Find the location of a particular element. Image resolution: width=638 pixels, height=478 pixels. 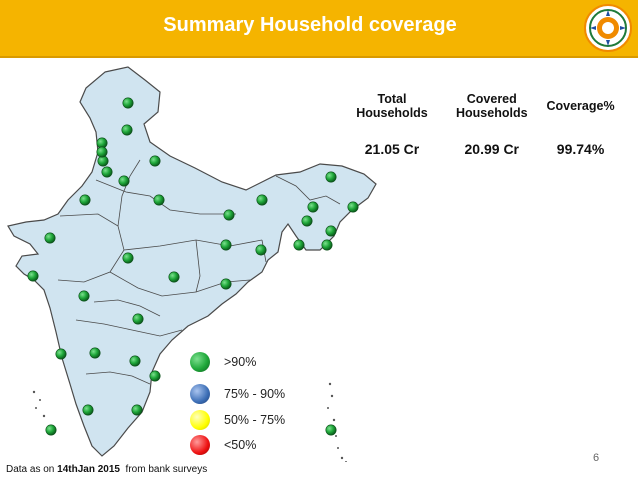

footnote-suffix: from bank surveys is located at coordinates (163, 469).